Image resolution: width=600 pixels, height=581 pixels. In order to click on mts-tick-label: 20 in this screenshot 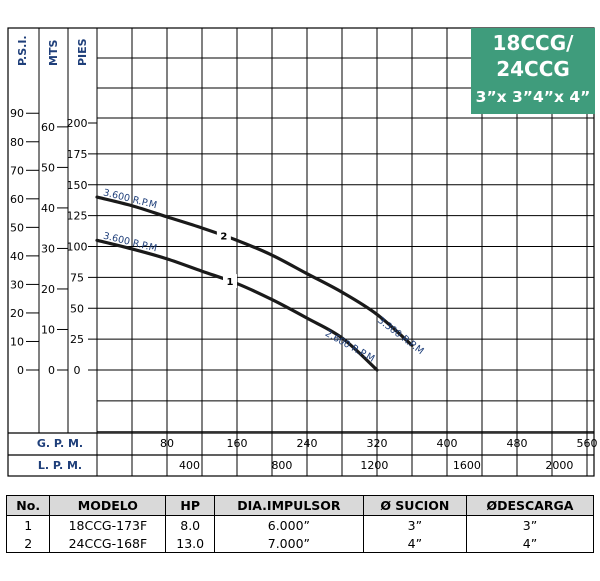, I will do `click(48, 289)`.